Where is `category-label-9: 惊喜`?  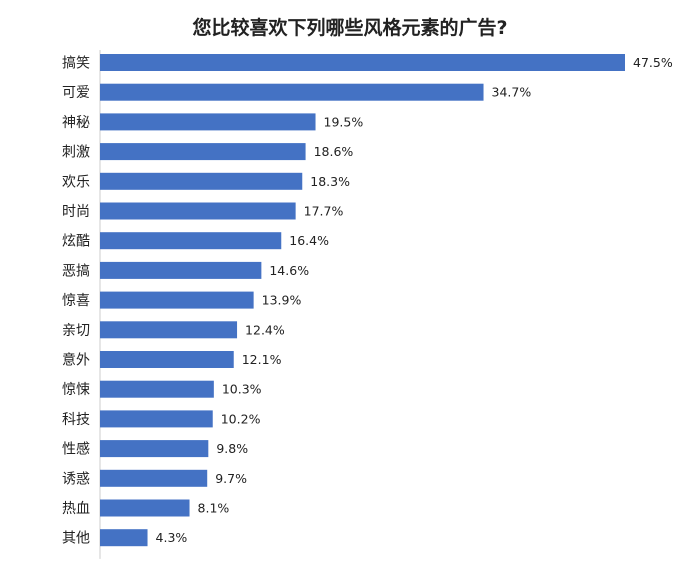
category-label-9: 惊喜 is located at coordinates (76, 301).